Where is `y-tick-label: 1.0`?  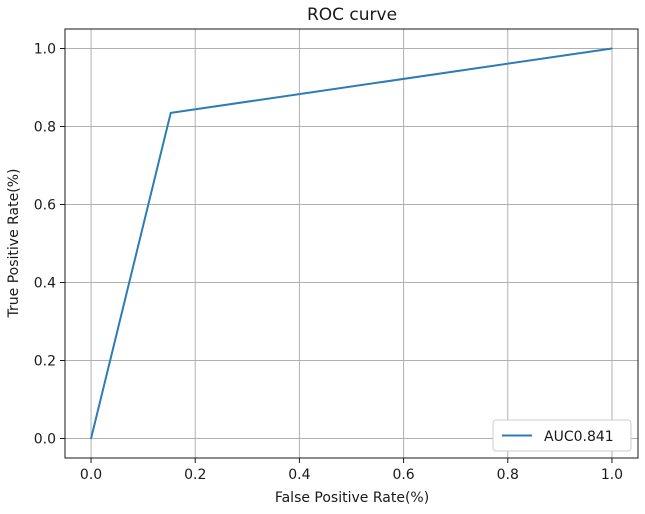 y-tick-label: 1.0 is located at coordinates (45, 50).